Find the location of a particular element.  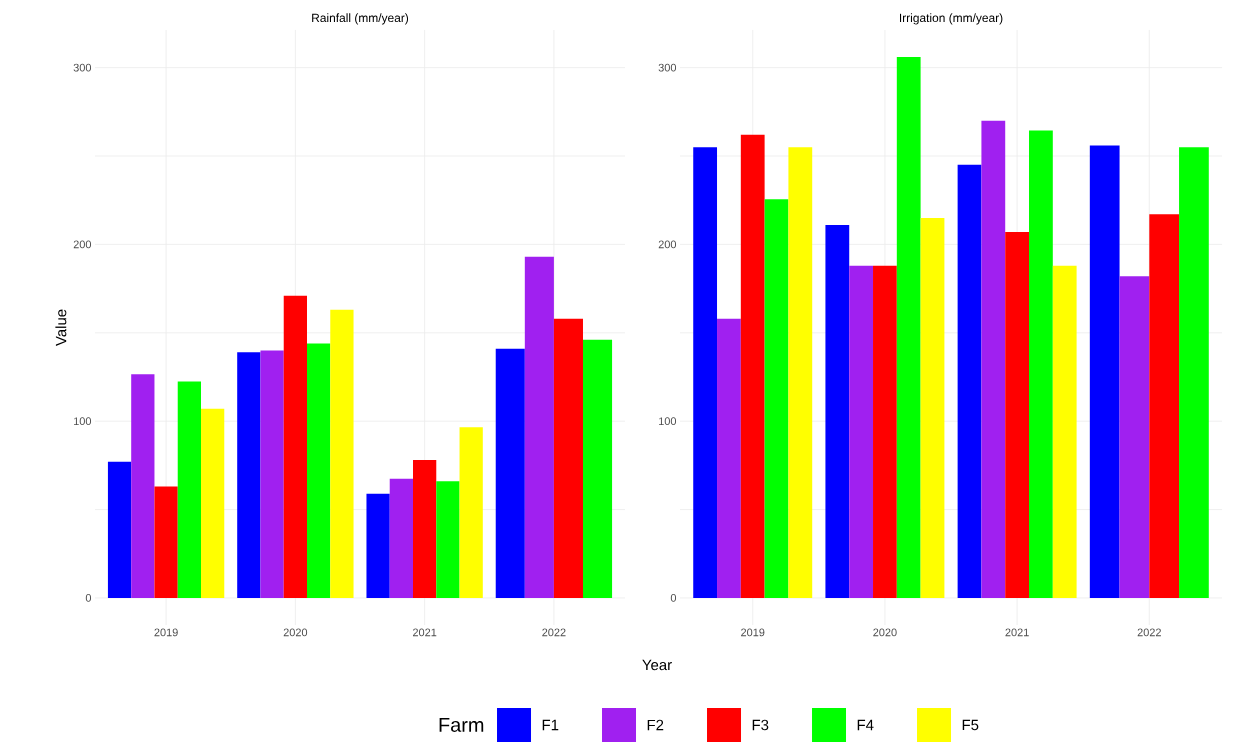

chart-title: Rainfall (mm/year) is located at coordinates (360, 19).